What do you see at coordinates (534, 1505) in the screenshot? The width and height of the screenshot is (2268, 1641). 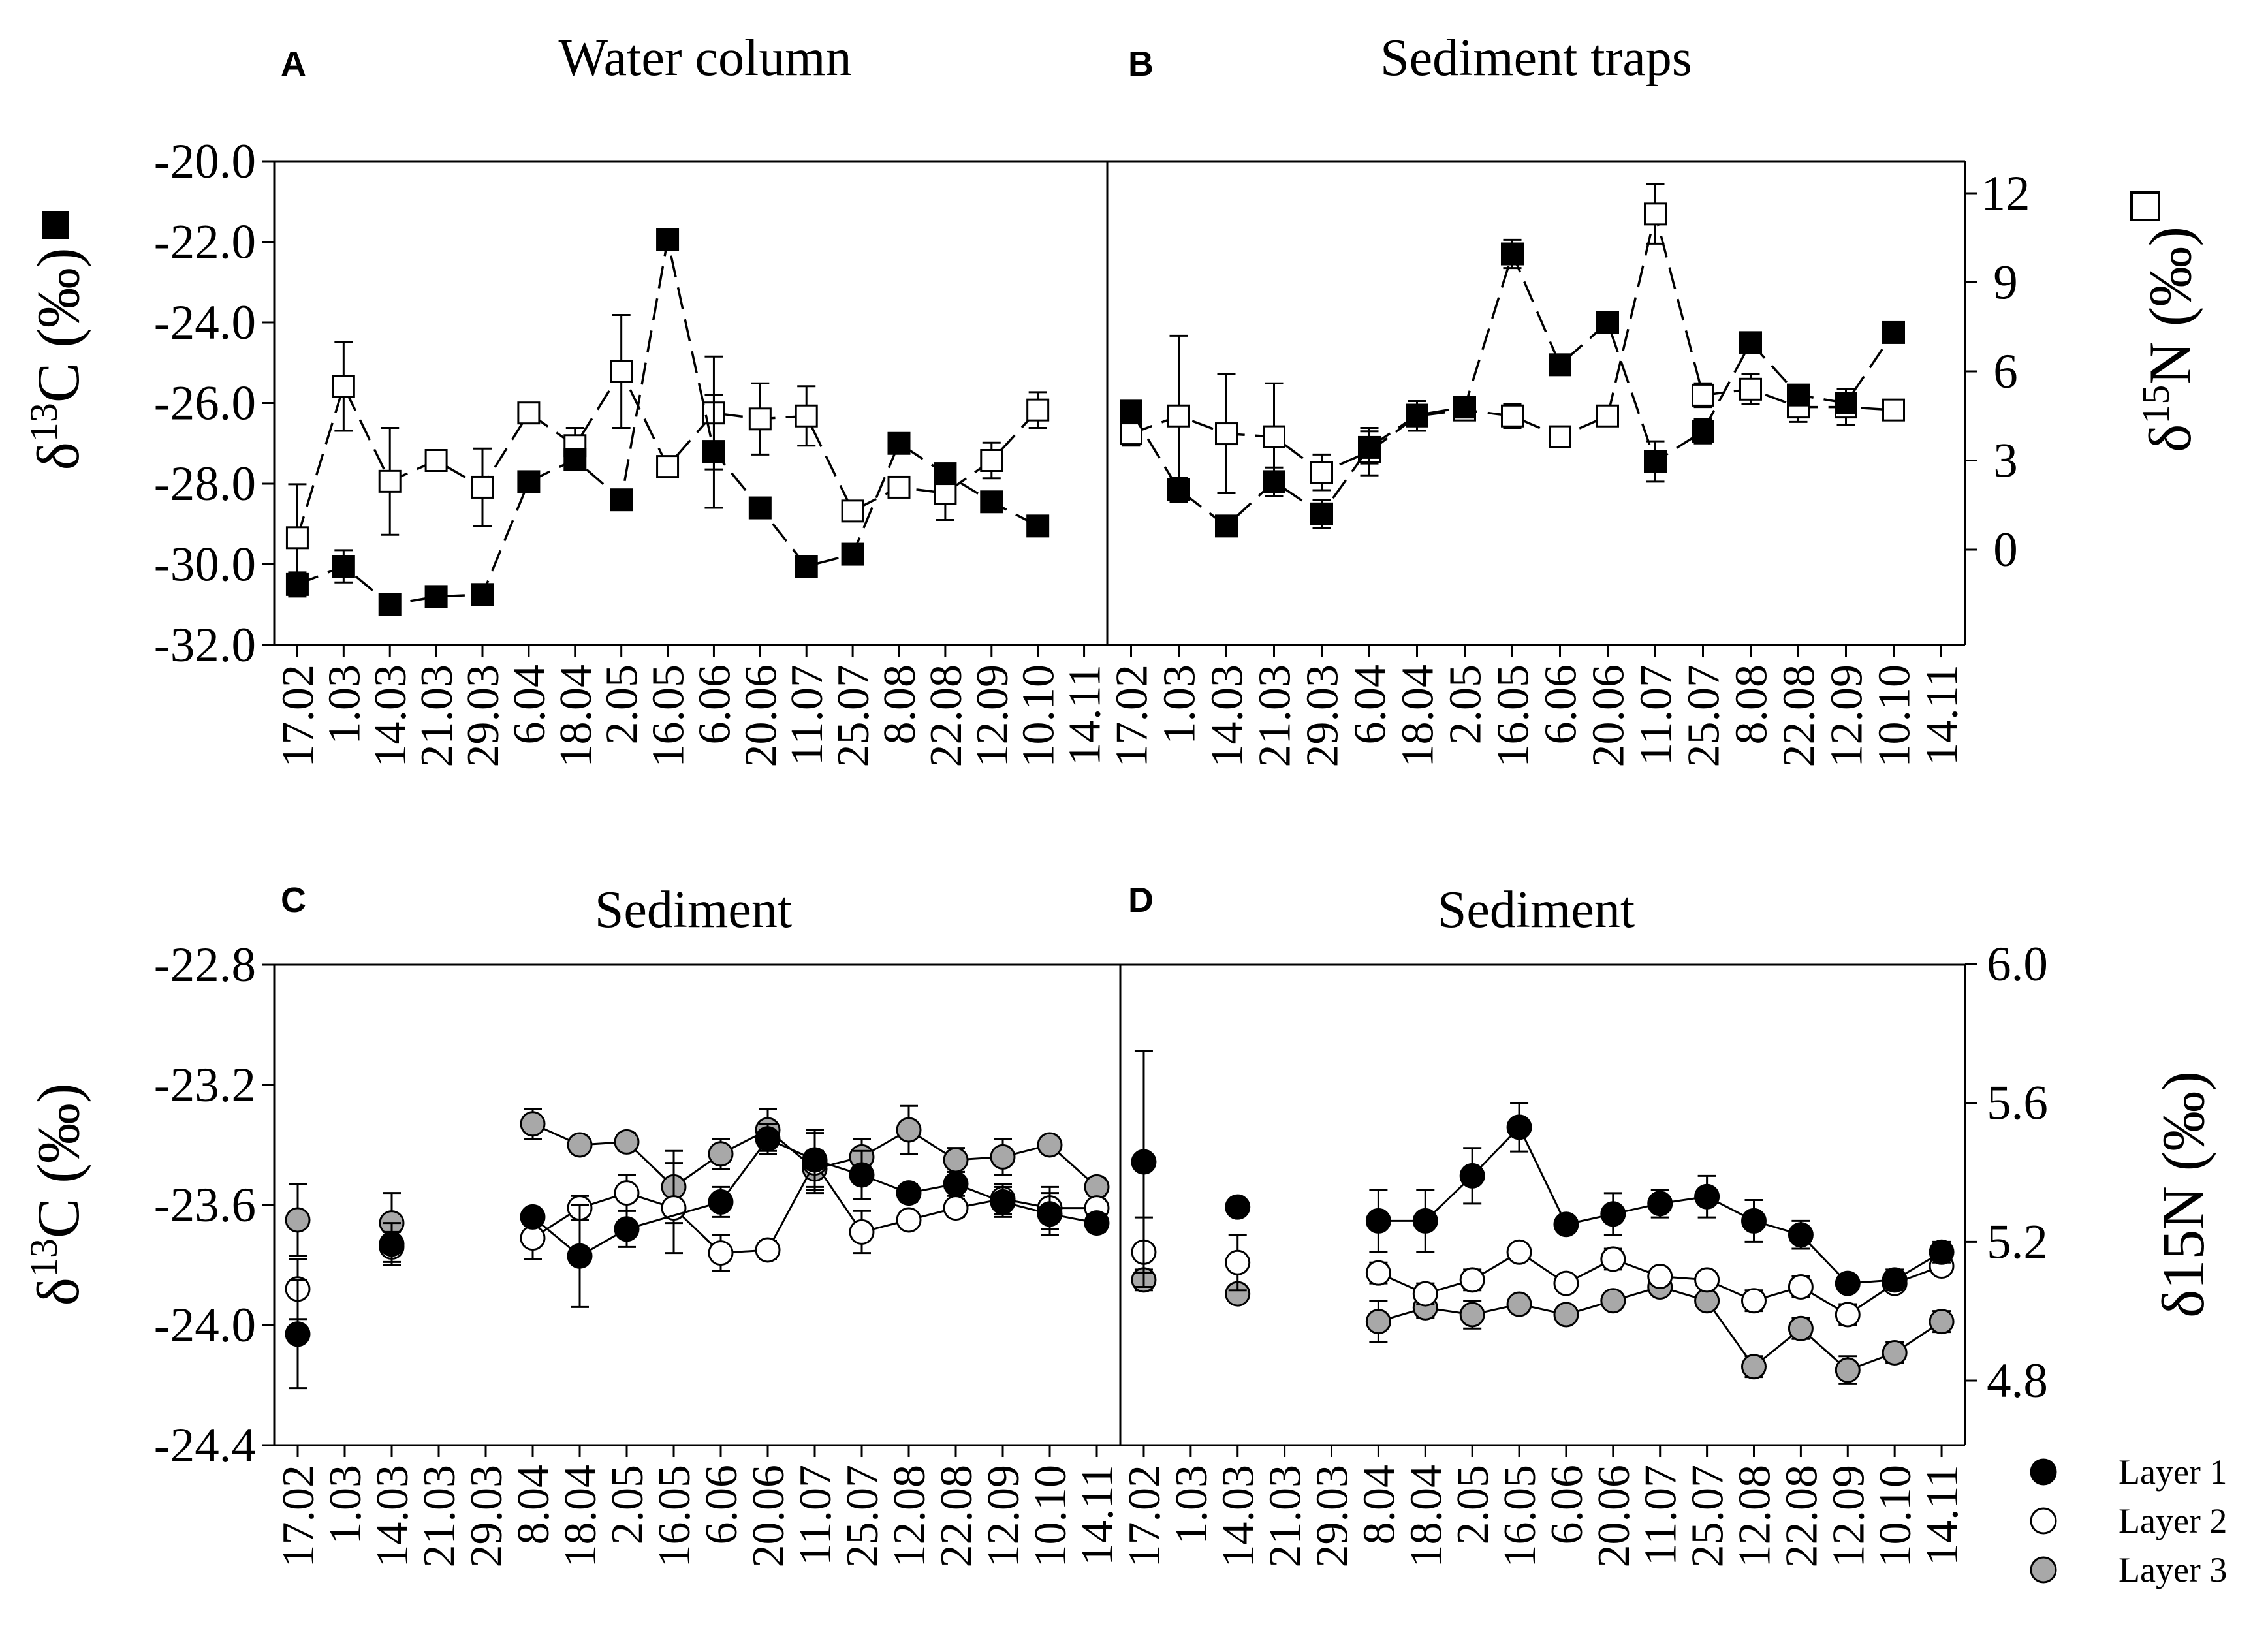 I see `c-xtick-label: 8.04` at bounding box center [534, 1505].